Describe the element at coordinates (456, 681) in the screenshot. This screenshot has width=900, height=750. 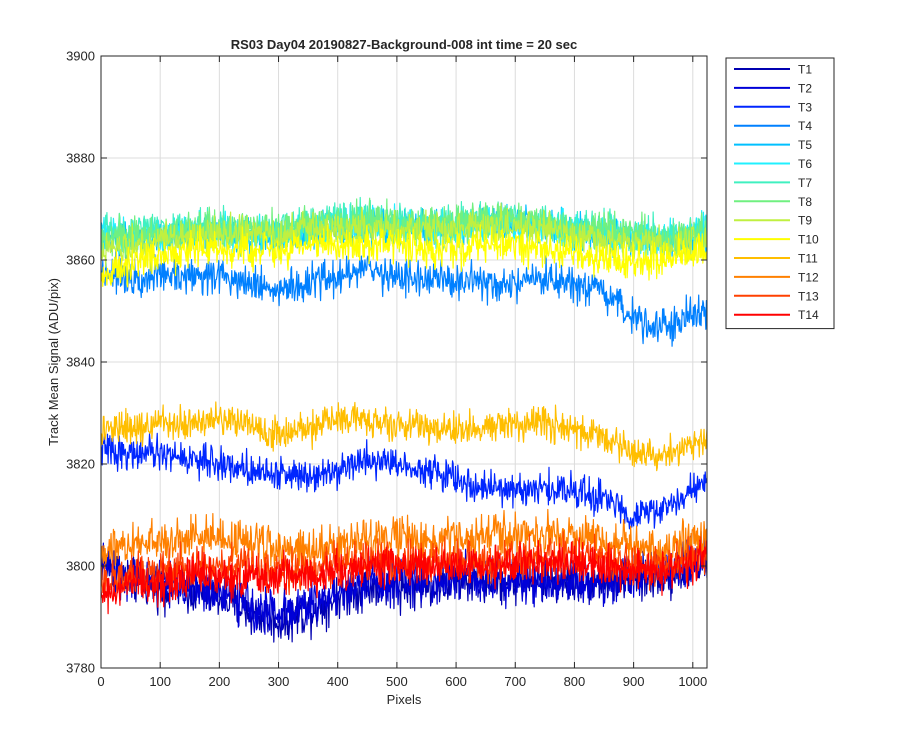
I see `x-tick-label: 600` at that location.